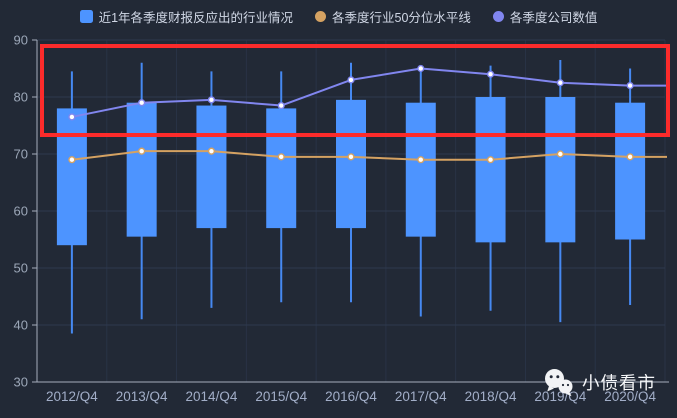 Image resolution: width=677 pixels, height=418 pixels. What do you see at coordinates (21, 382) in the screenshot?
I see `y-tick-label: 30` at bounding box center [21, 382].